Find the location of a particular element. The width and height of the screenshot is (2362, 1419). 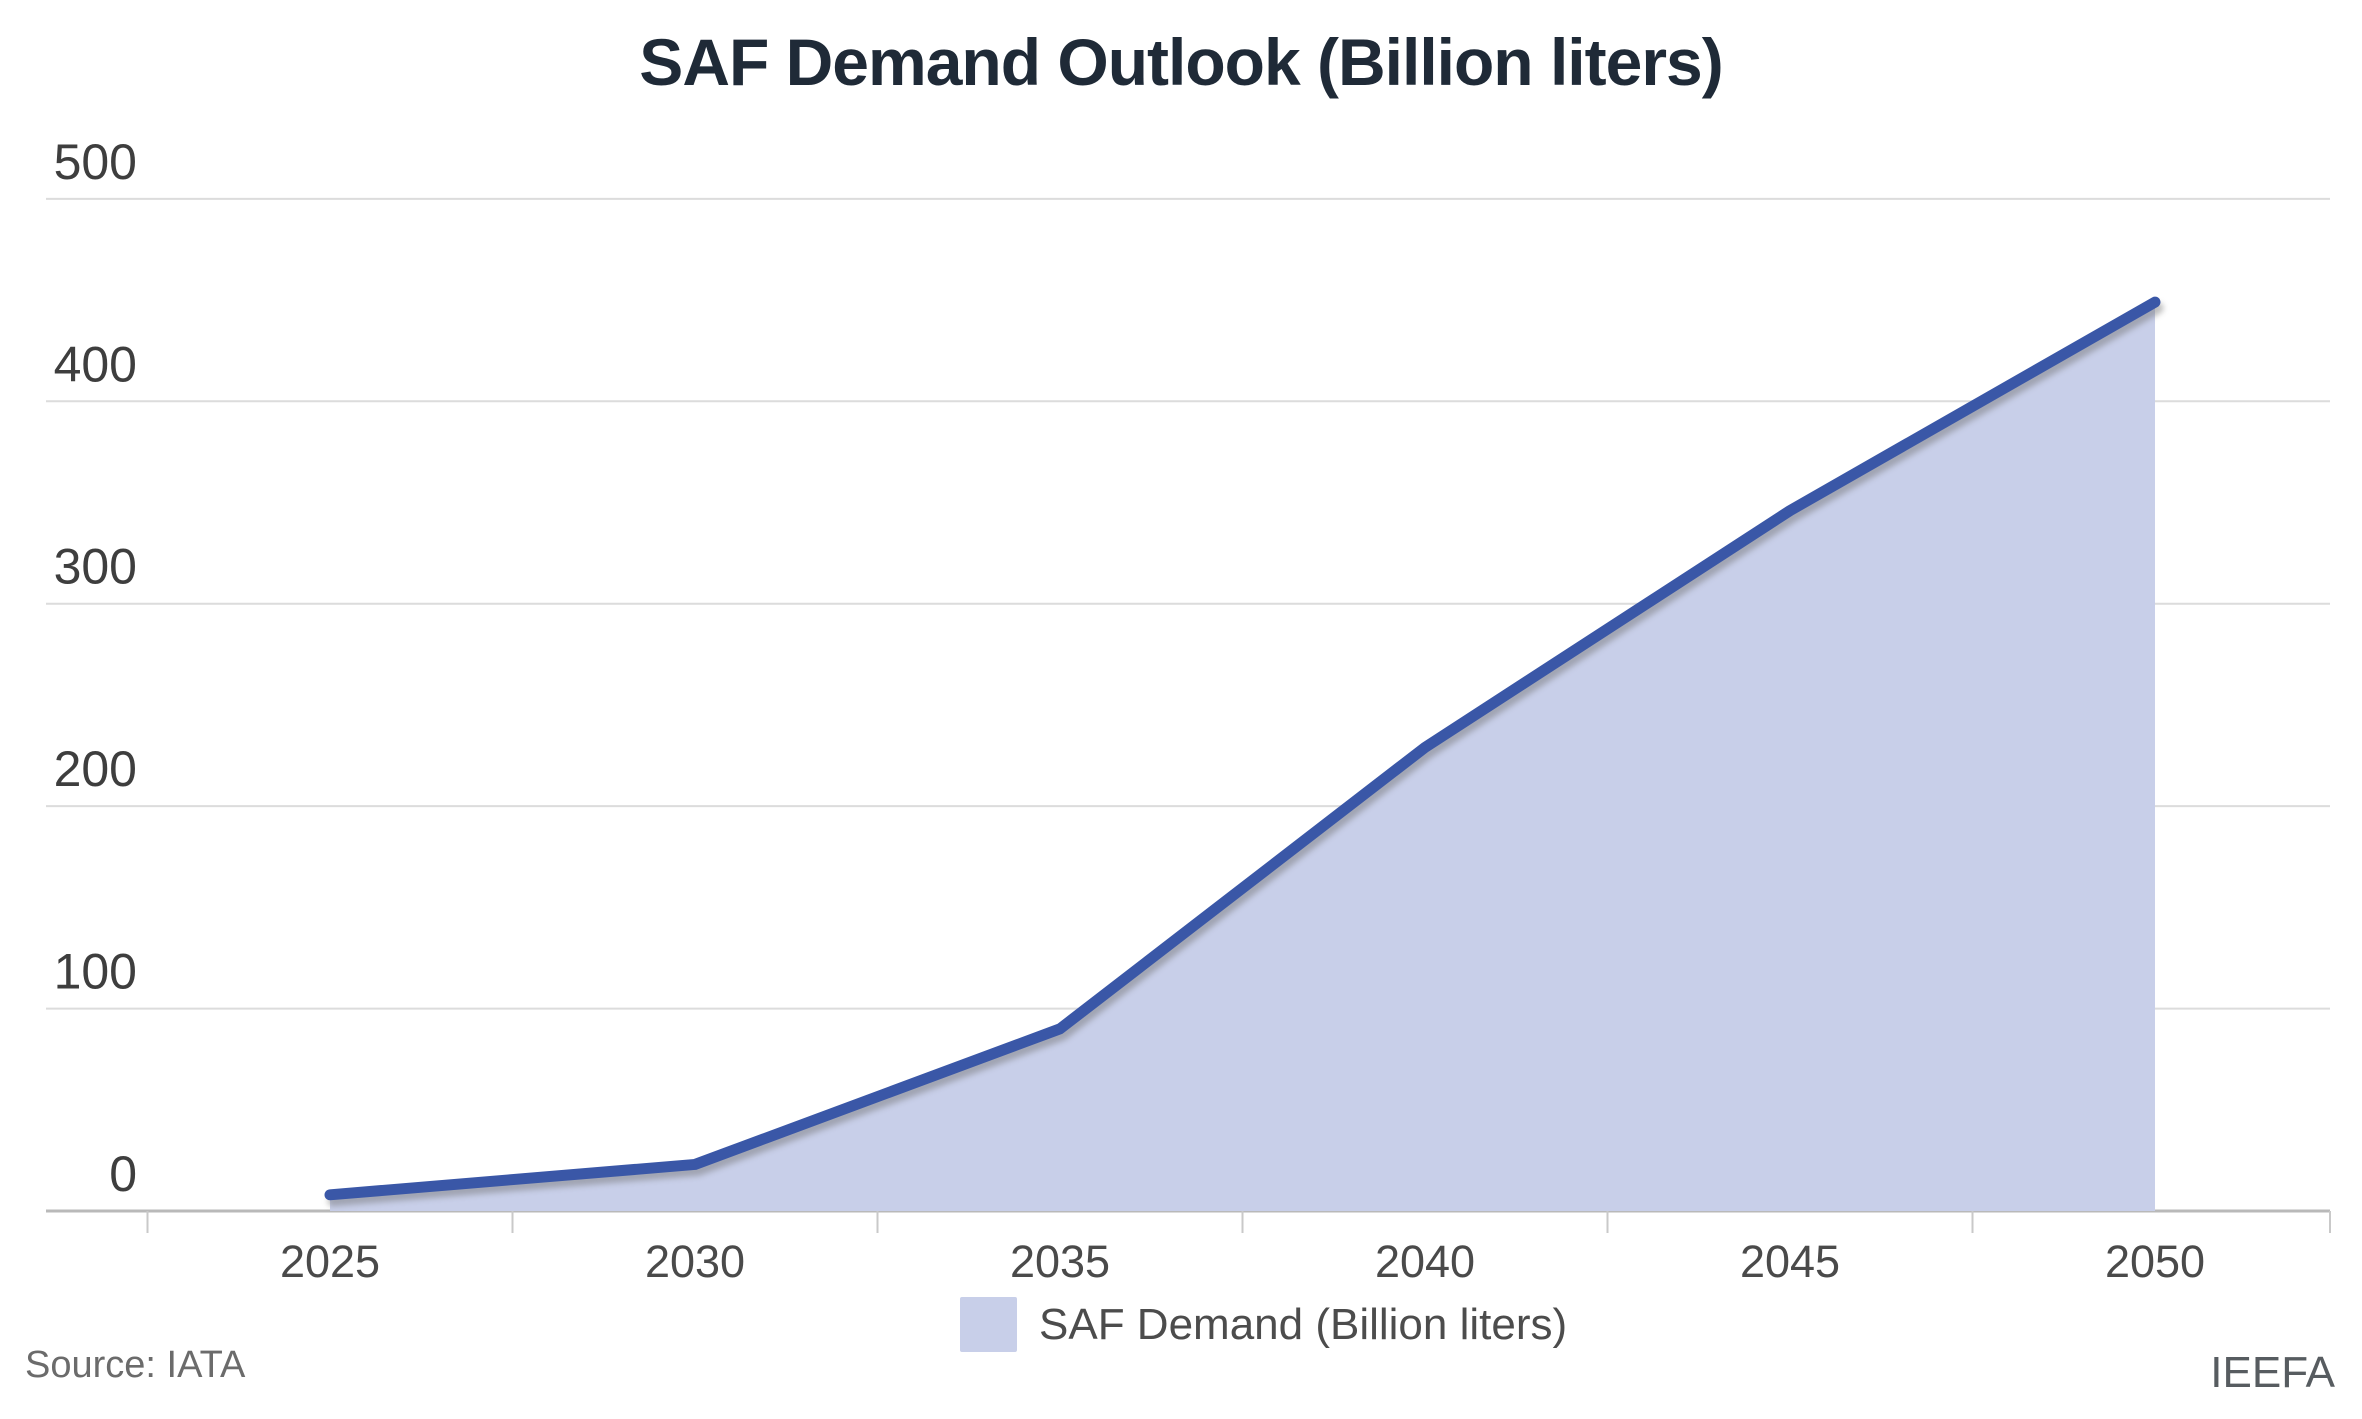

source-note: Source: IATA is located at coordinates (135, 1365).